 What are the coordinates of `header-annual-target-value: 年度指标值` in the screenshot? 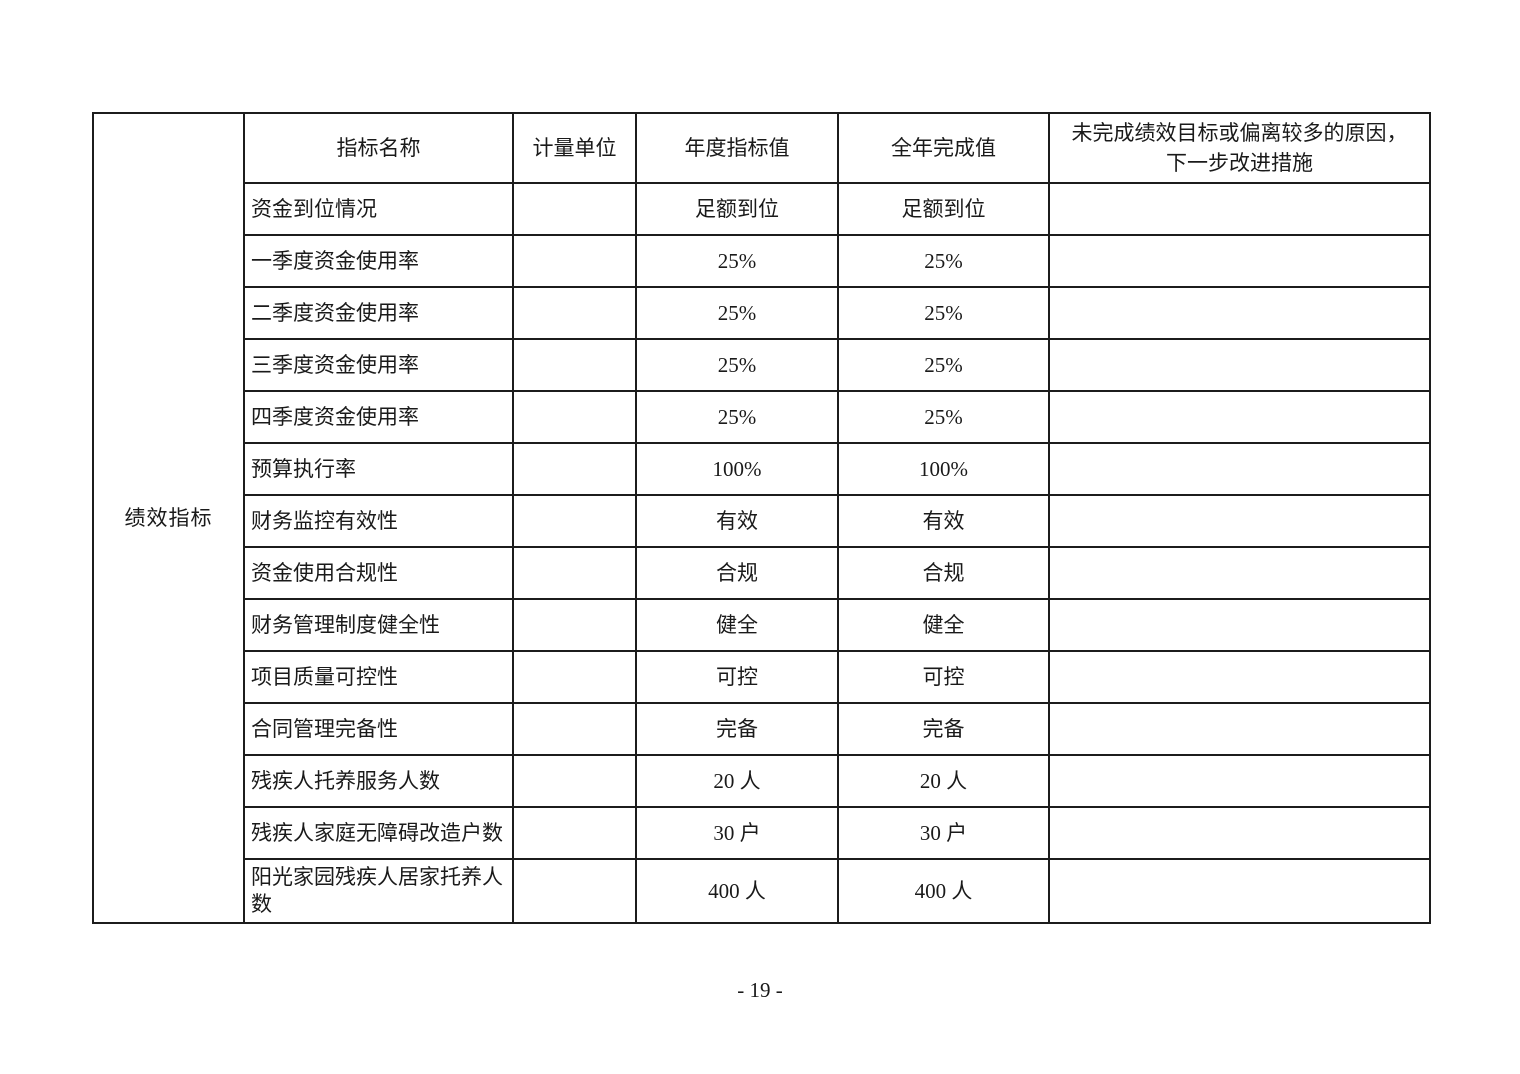 It's located at (737, 148).